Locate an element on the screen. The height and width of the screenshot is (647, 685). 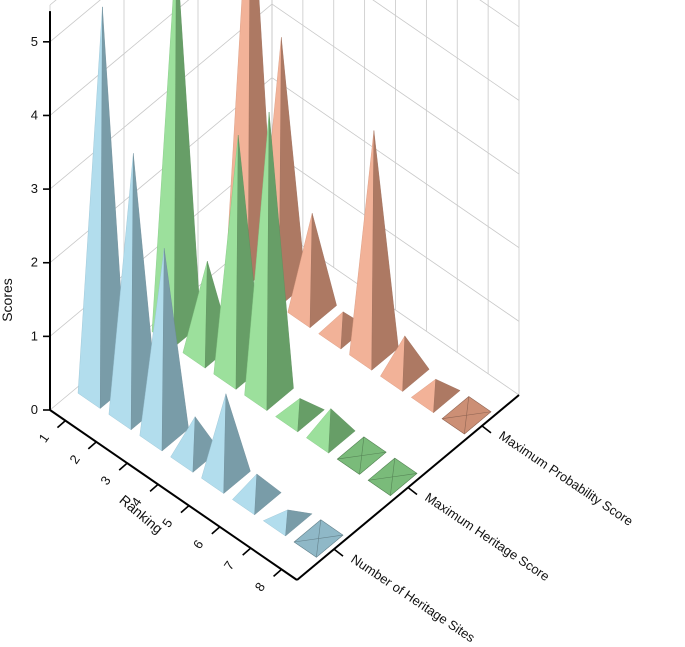
x-tick-label: 8 is located at coordinates (260, 587).